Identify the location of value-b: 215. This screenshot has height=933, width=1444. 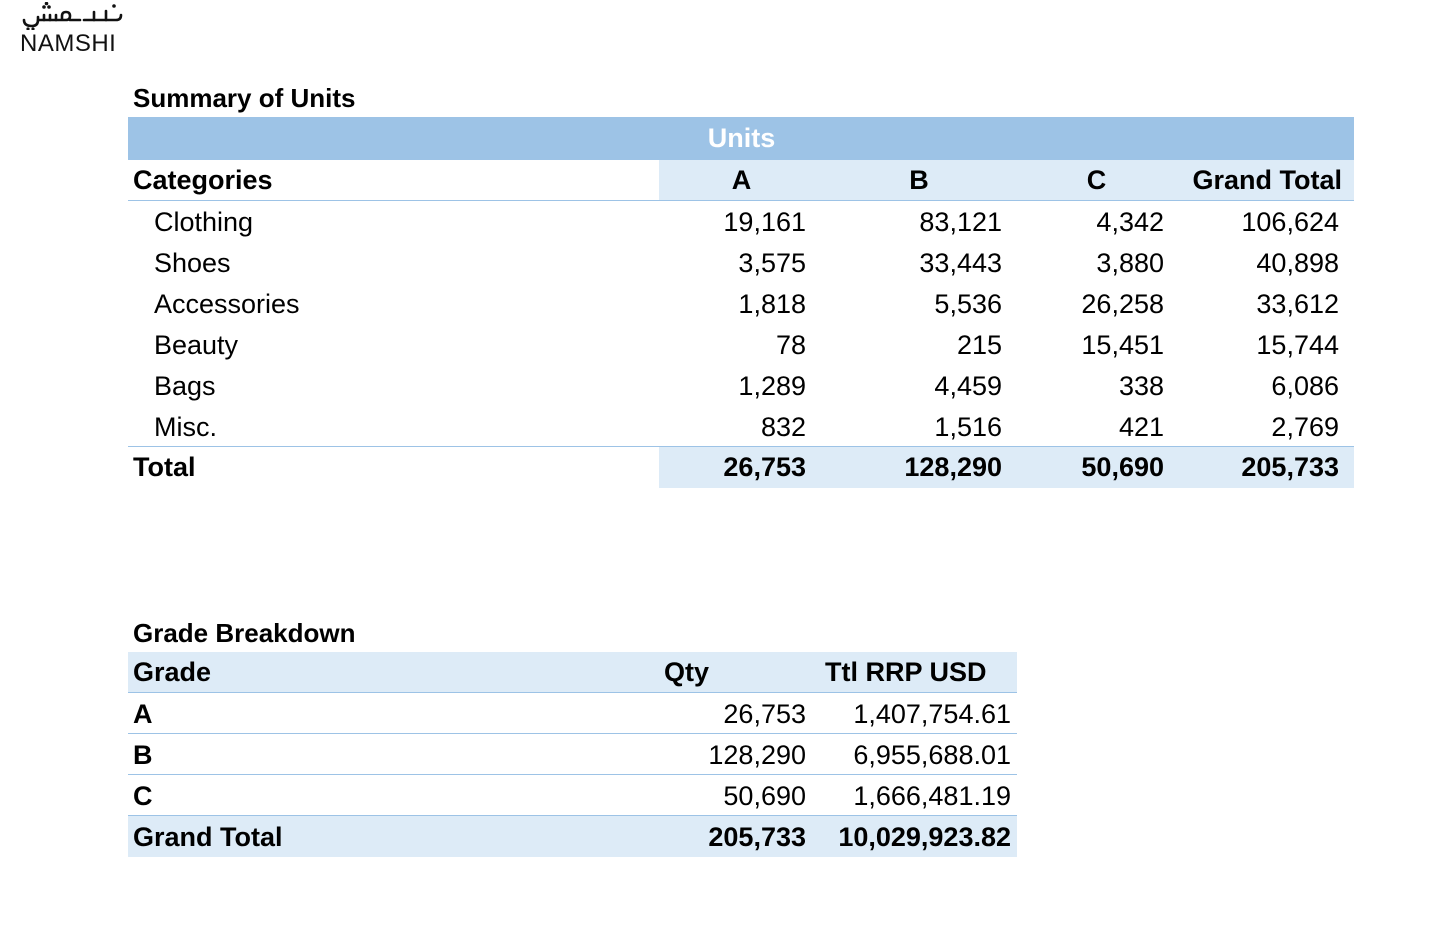
(979, 345).